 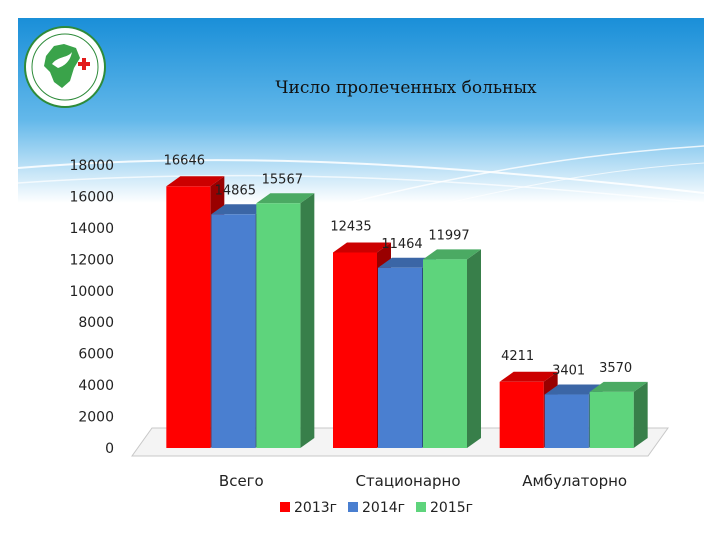 I want to click on slide-title: Число пролеченных больных, so click(x=406, y=88).